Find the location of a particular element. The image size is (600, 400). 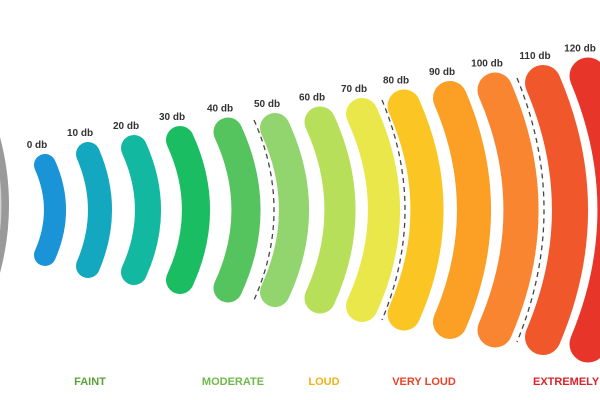

speaker-rim is located at coordinates (4, 205).